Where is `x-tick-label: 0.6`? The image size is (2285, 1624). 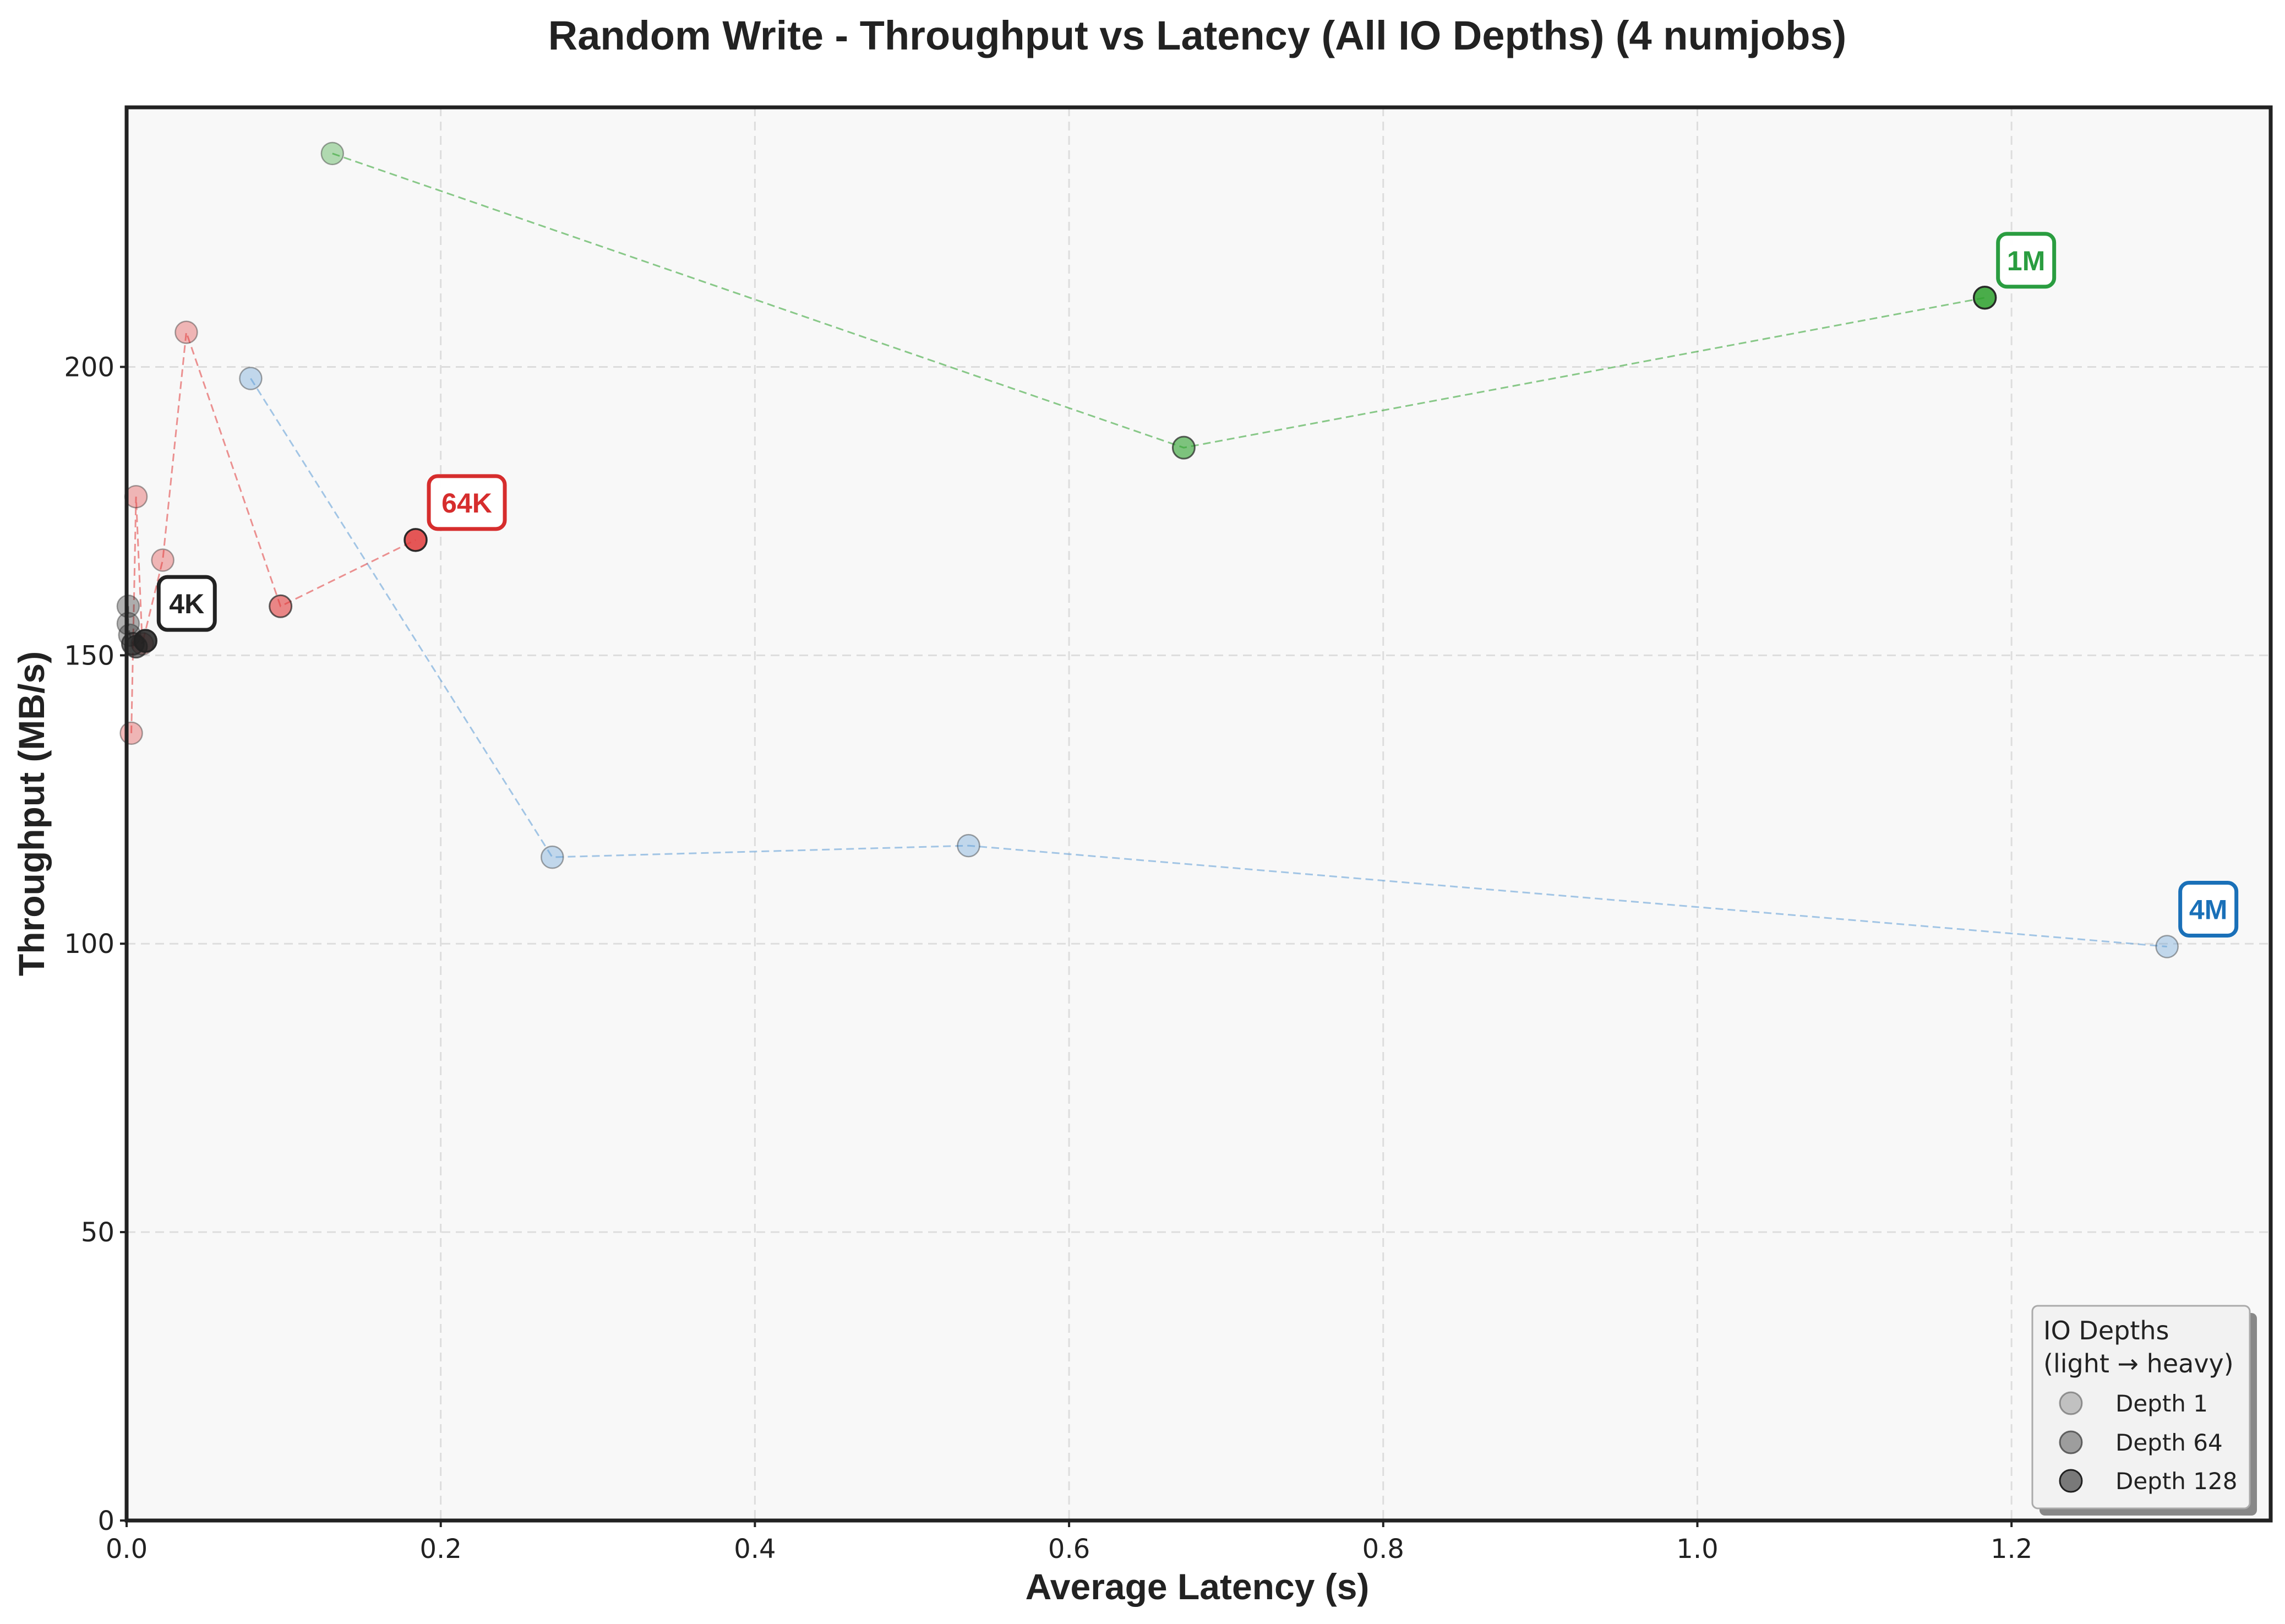
x-tick-label: 0.6 is located at coordinates (1069, 1549).